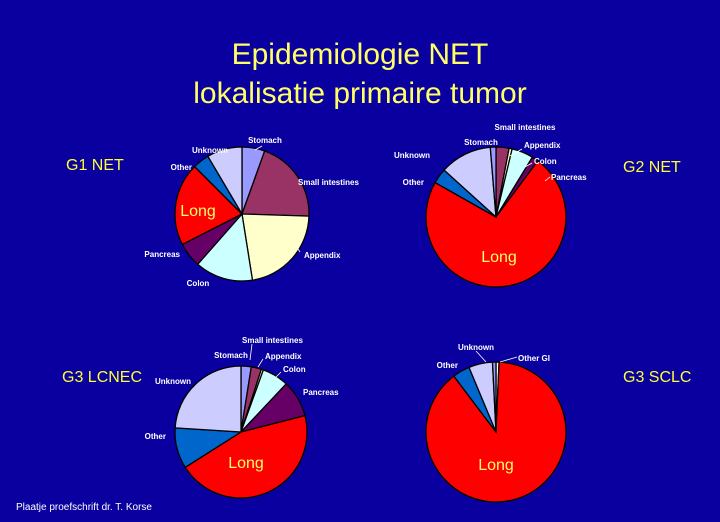 The height and width of the screenshot is (522, 720). What do you see at coordinates (534, 358) in the screenshot?
I see `pie-label-g3-sclc-other-gi: Other GI` at bounding box center [534, 358].